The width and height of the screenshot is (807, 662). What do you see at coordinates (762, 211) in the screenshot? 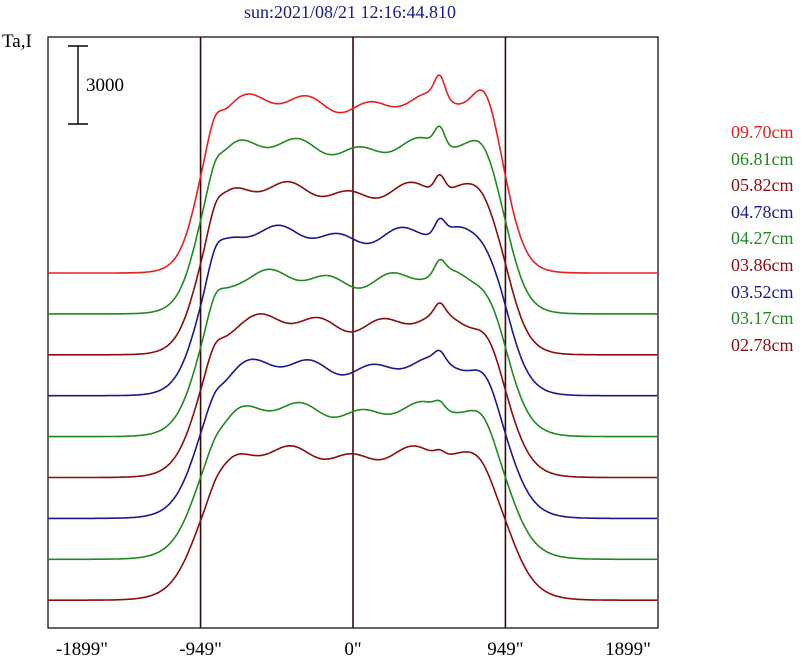
I see `legend-item-3: 04.78cm` at bounding box center [762, 211].